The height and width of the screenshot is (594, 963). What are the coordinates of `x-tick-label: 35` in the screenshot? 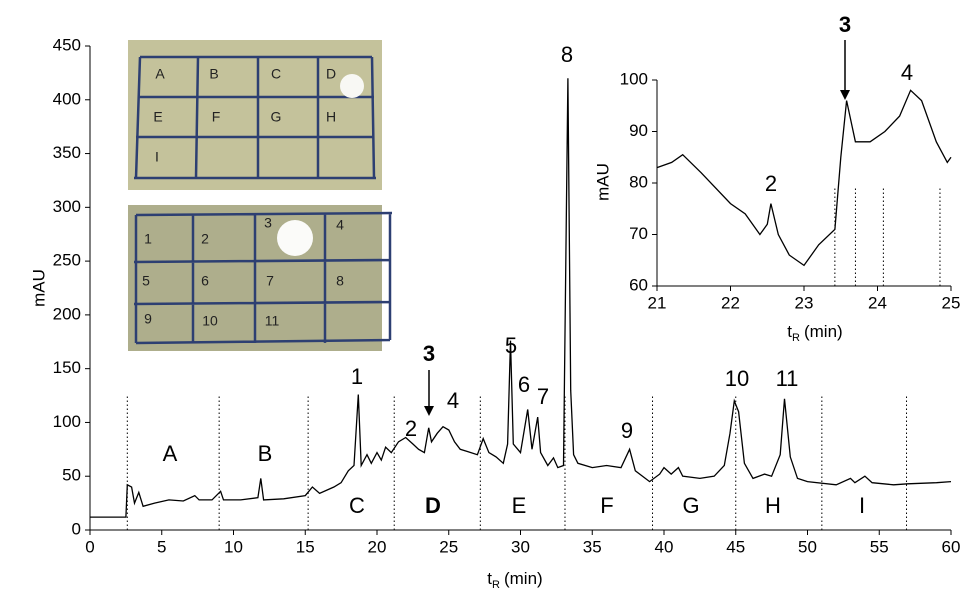 It's located at (592, 546).